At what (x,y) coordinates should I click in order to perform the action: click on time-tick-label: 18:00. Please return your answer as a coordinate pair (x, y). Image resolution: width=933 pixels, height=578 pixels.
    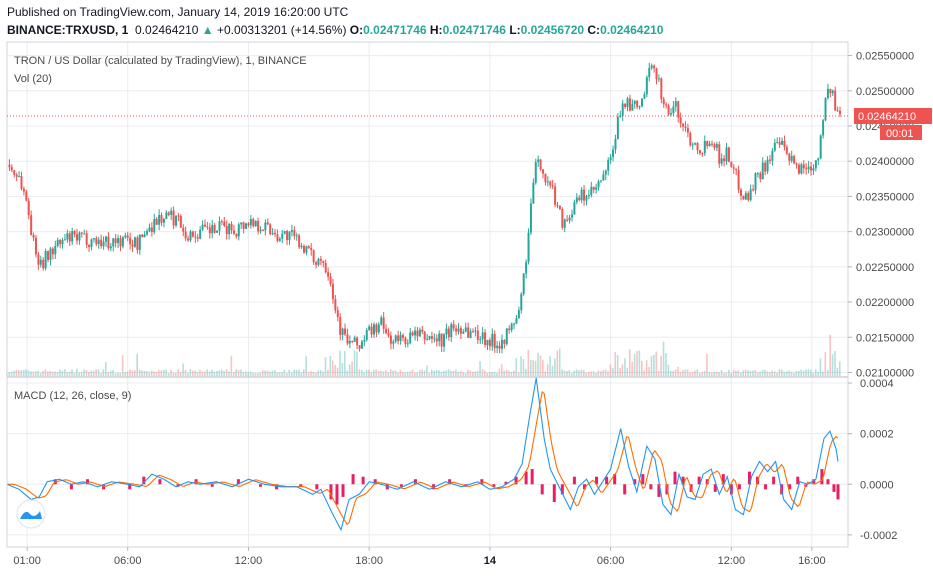
    Looking at the image, I should click on (369, 561).